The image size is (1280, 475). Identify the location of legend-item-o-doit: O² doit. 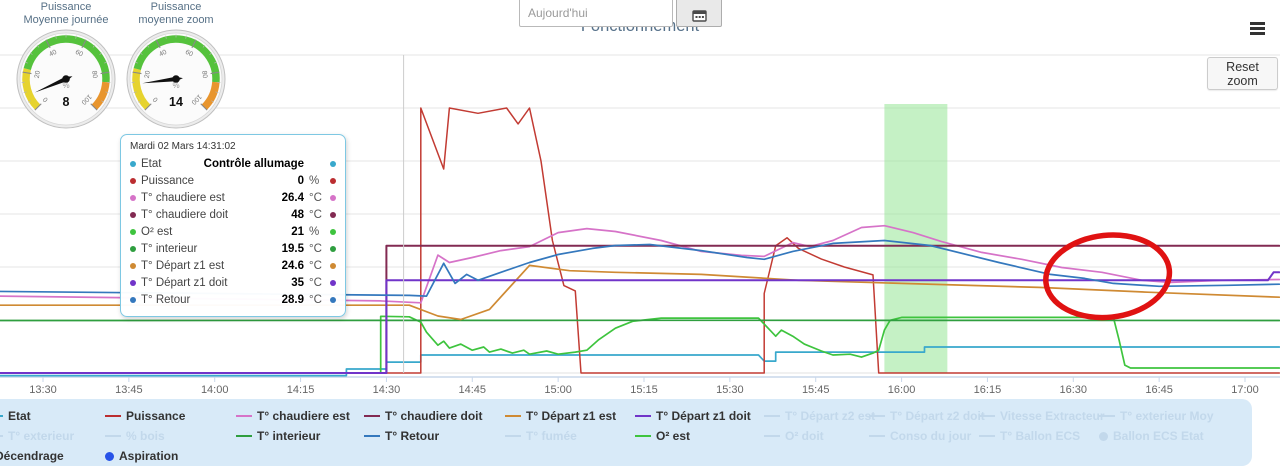
(816, 436).